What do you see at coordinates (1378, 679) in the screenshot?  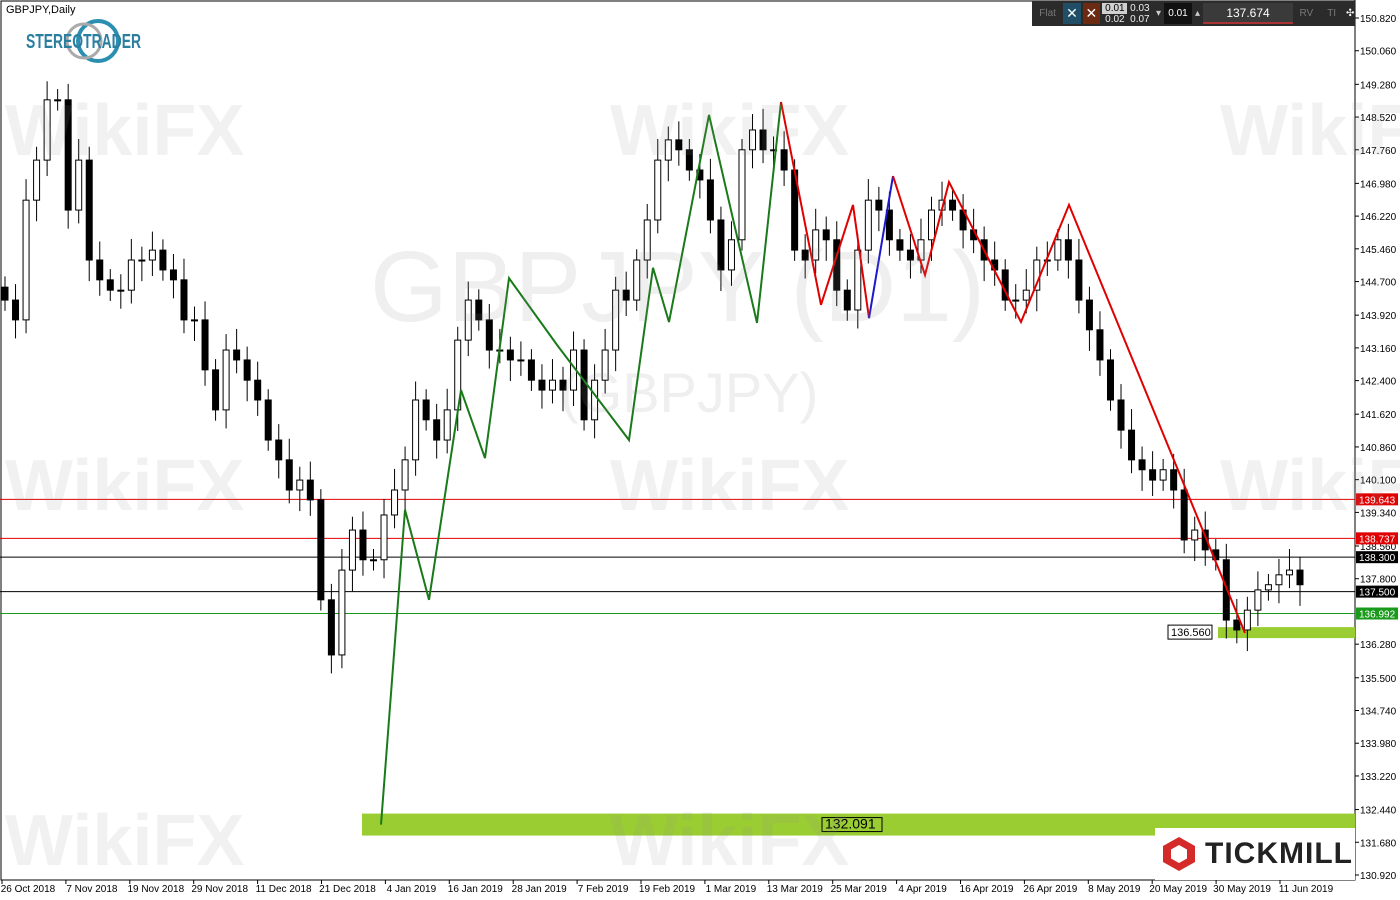 I see `y-tick-label: 135.500` at bounding box center [1378, 679].